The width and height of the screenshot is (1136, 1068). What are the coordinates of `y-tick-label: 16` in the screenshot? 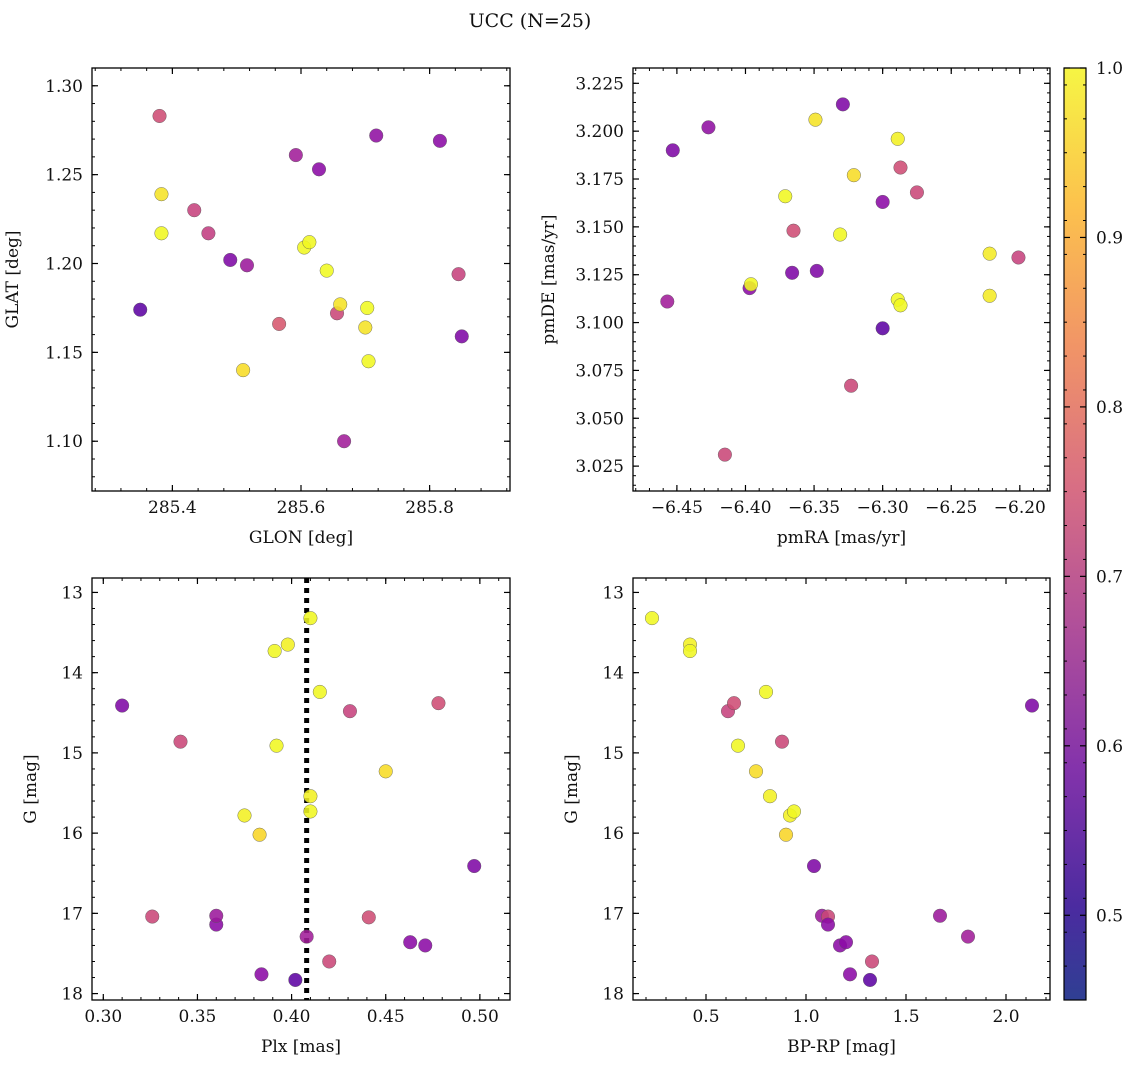 It's located at (613, 834).